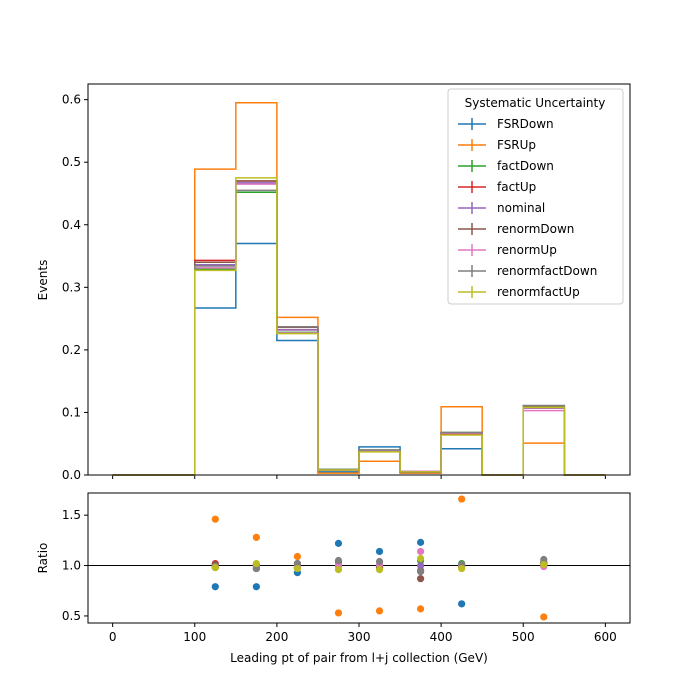 The image size is (700, 700). Describe the element at coordinates (538, 292) in the screenshot. I see `legend-label-renormfactUp: renormfactUp` at that location.